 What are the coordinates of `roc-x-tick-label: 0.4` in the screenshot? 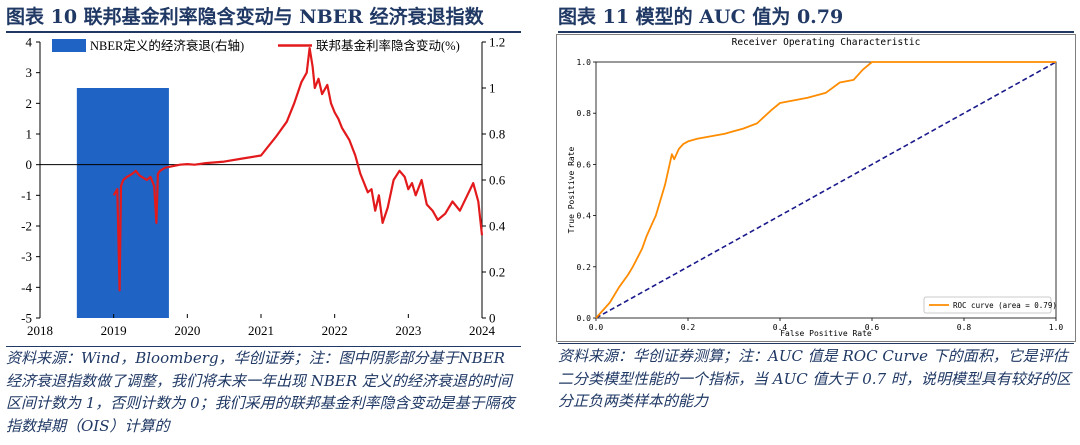 It's located at (780, 327).